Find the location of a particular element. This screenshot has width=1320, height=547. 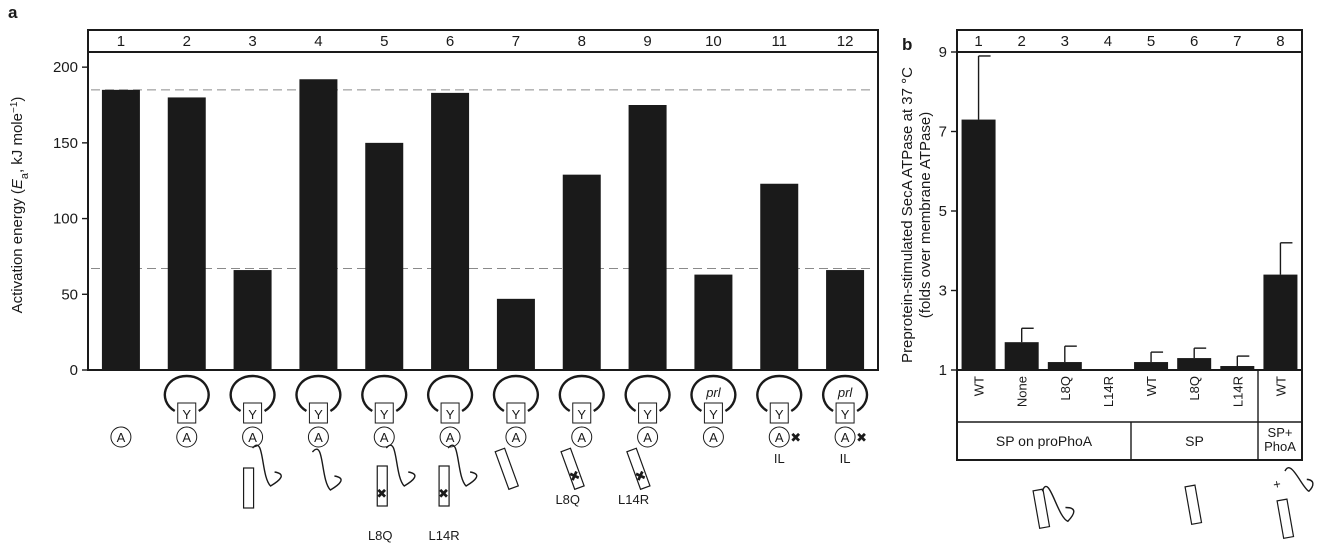

a-lane-number: 6 is located at coordinates (450, 41).